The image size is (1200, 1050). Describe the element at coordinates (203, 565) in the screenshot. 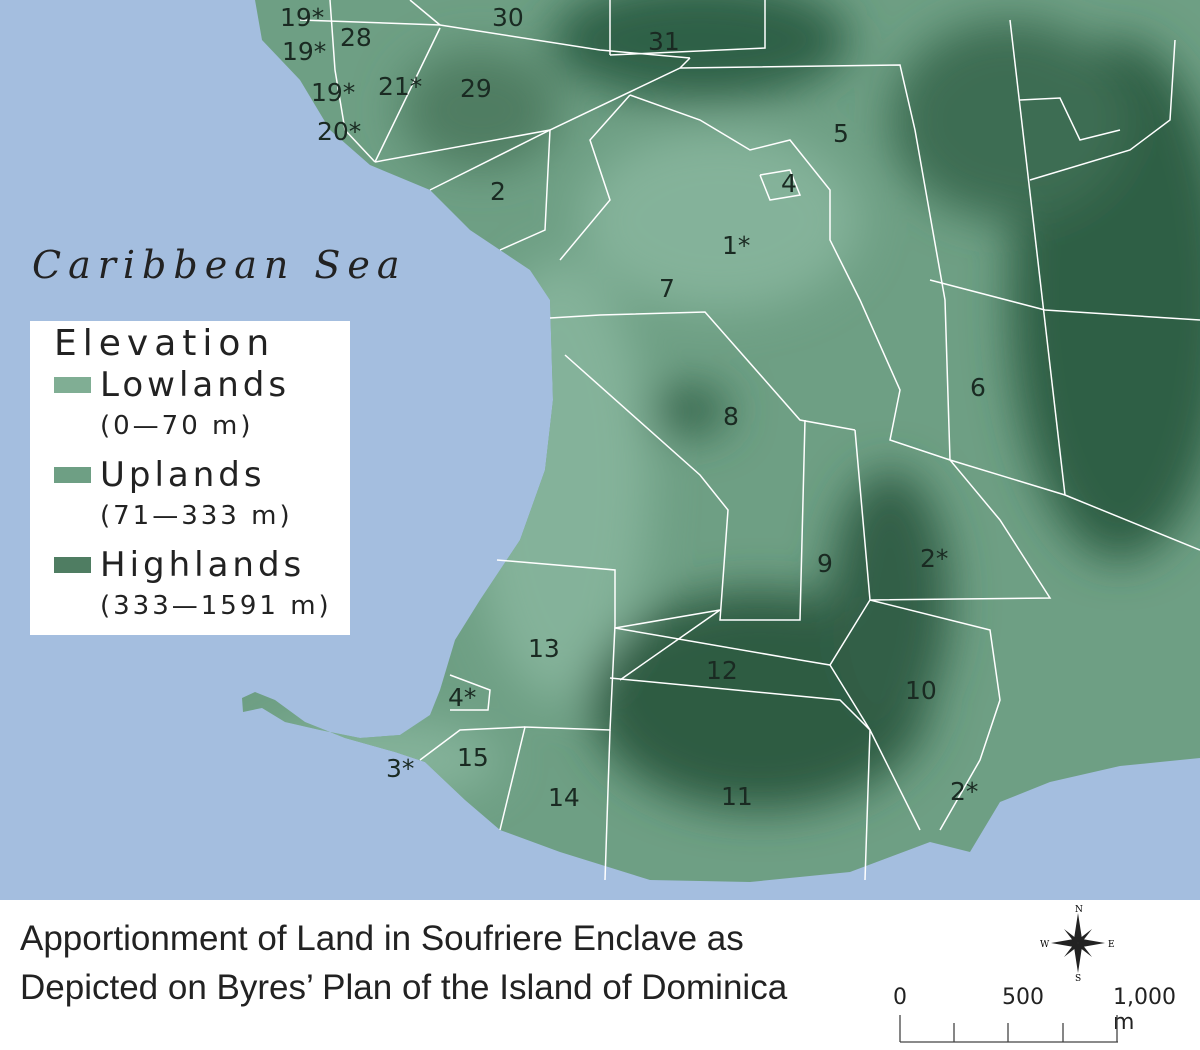

I see `legend-label: Highlands` at that location.